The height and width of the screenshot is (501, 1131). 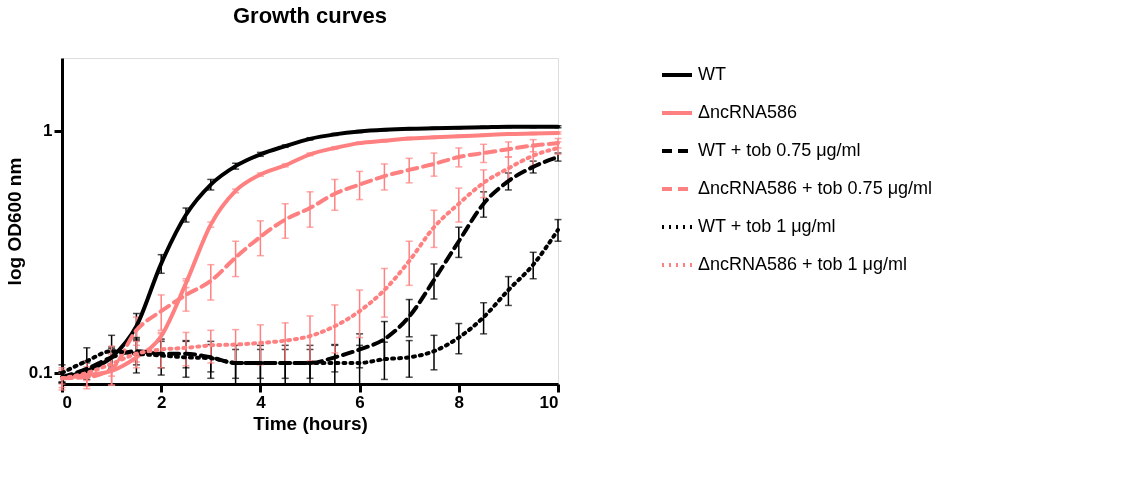 What do you see at coordinates (67, 402) in the screenshot?
I see `x-tick-label: 0` at bounding box center [67, 402].